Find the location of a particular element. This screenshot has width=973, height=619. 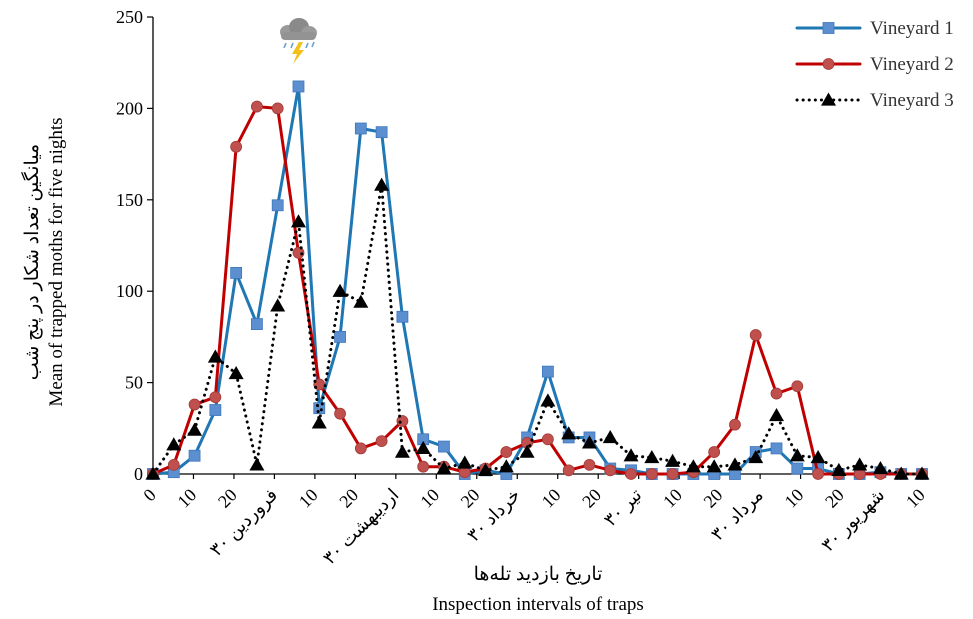

legend-label: Vineyard 2 is located at coordinates (912, 64).